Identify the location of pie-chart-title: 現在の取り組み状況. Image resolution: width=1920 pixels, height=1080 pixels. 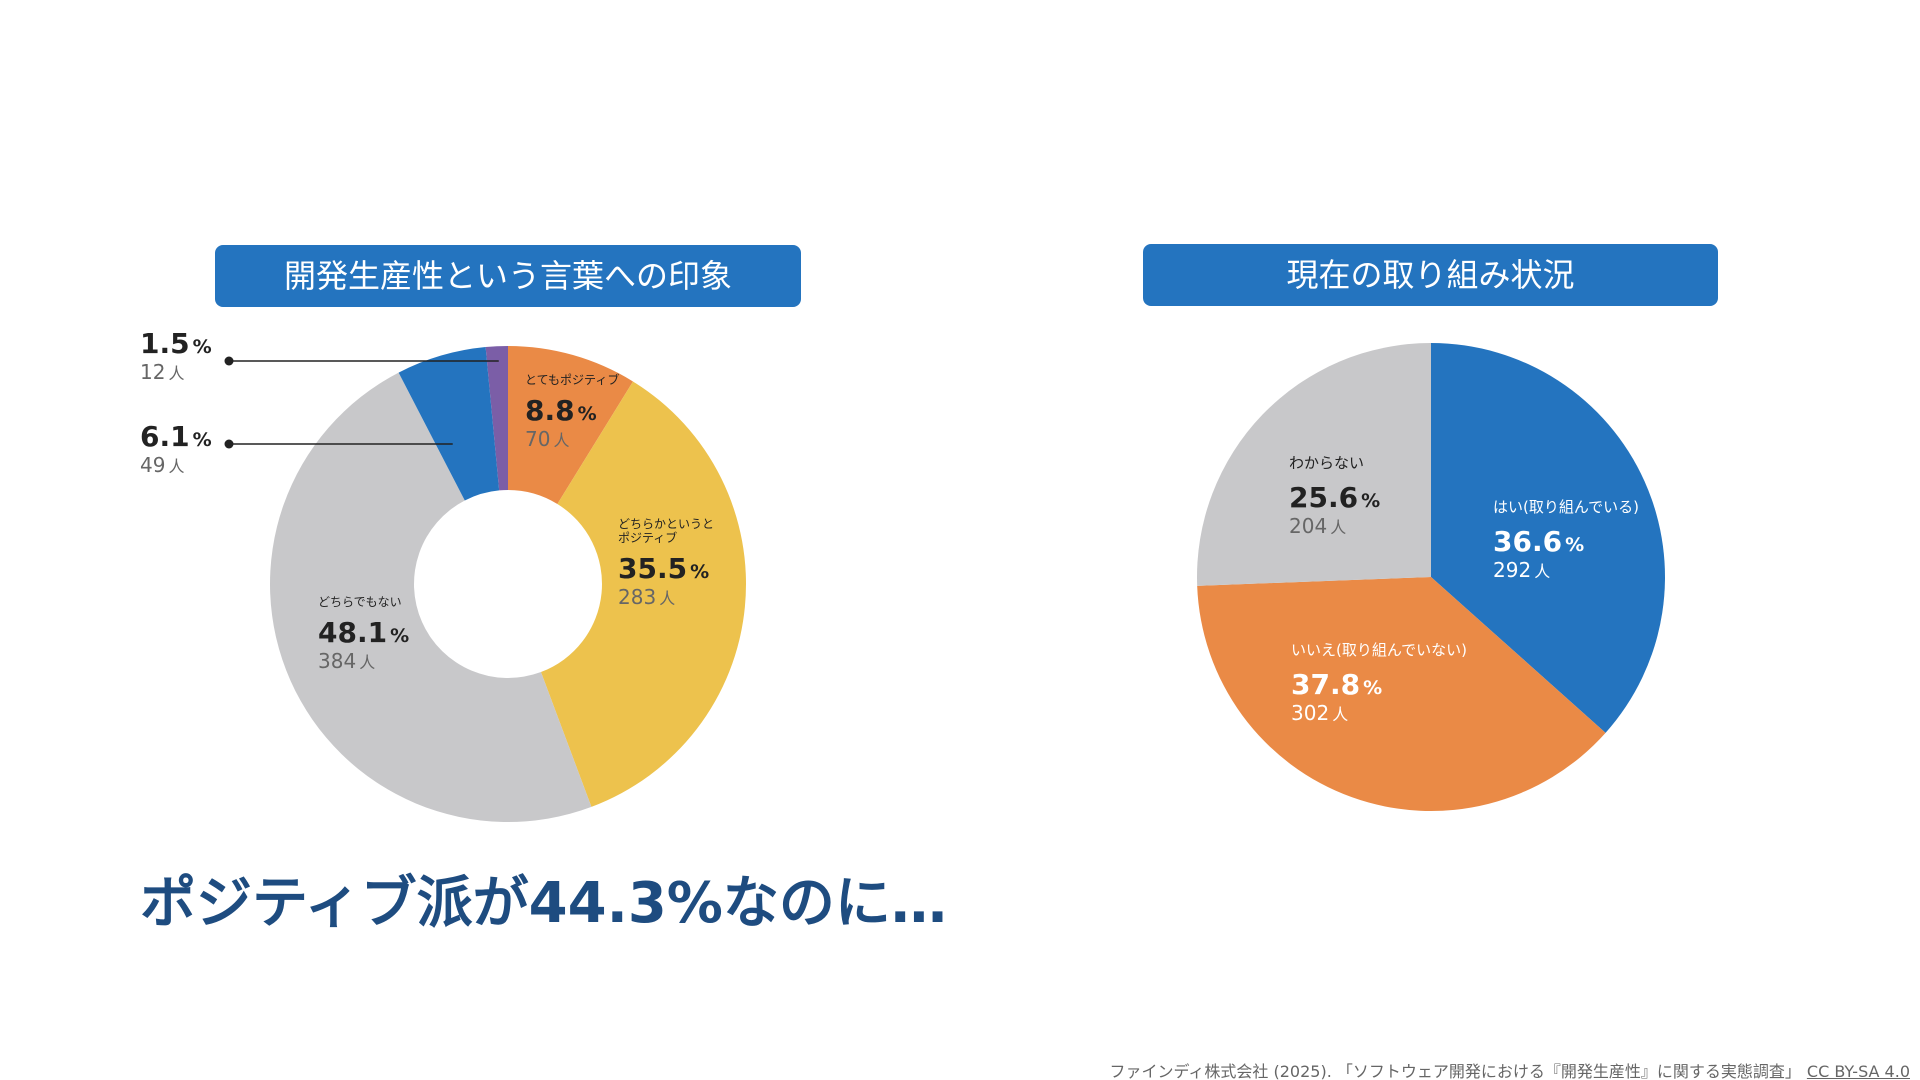
(1430, 275).